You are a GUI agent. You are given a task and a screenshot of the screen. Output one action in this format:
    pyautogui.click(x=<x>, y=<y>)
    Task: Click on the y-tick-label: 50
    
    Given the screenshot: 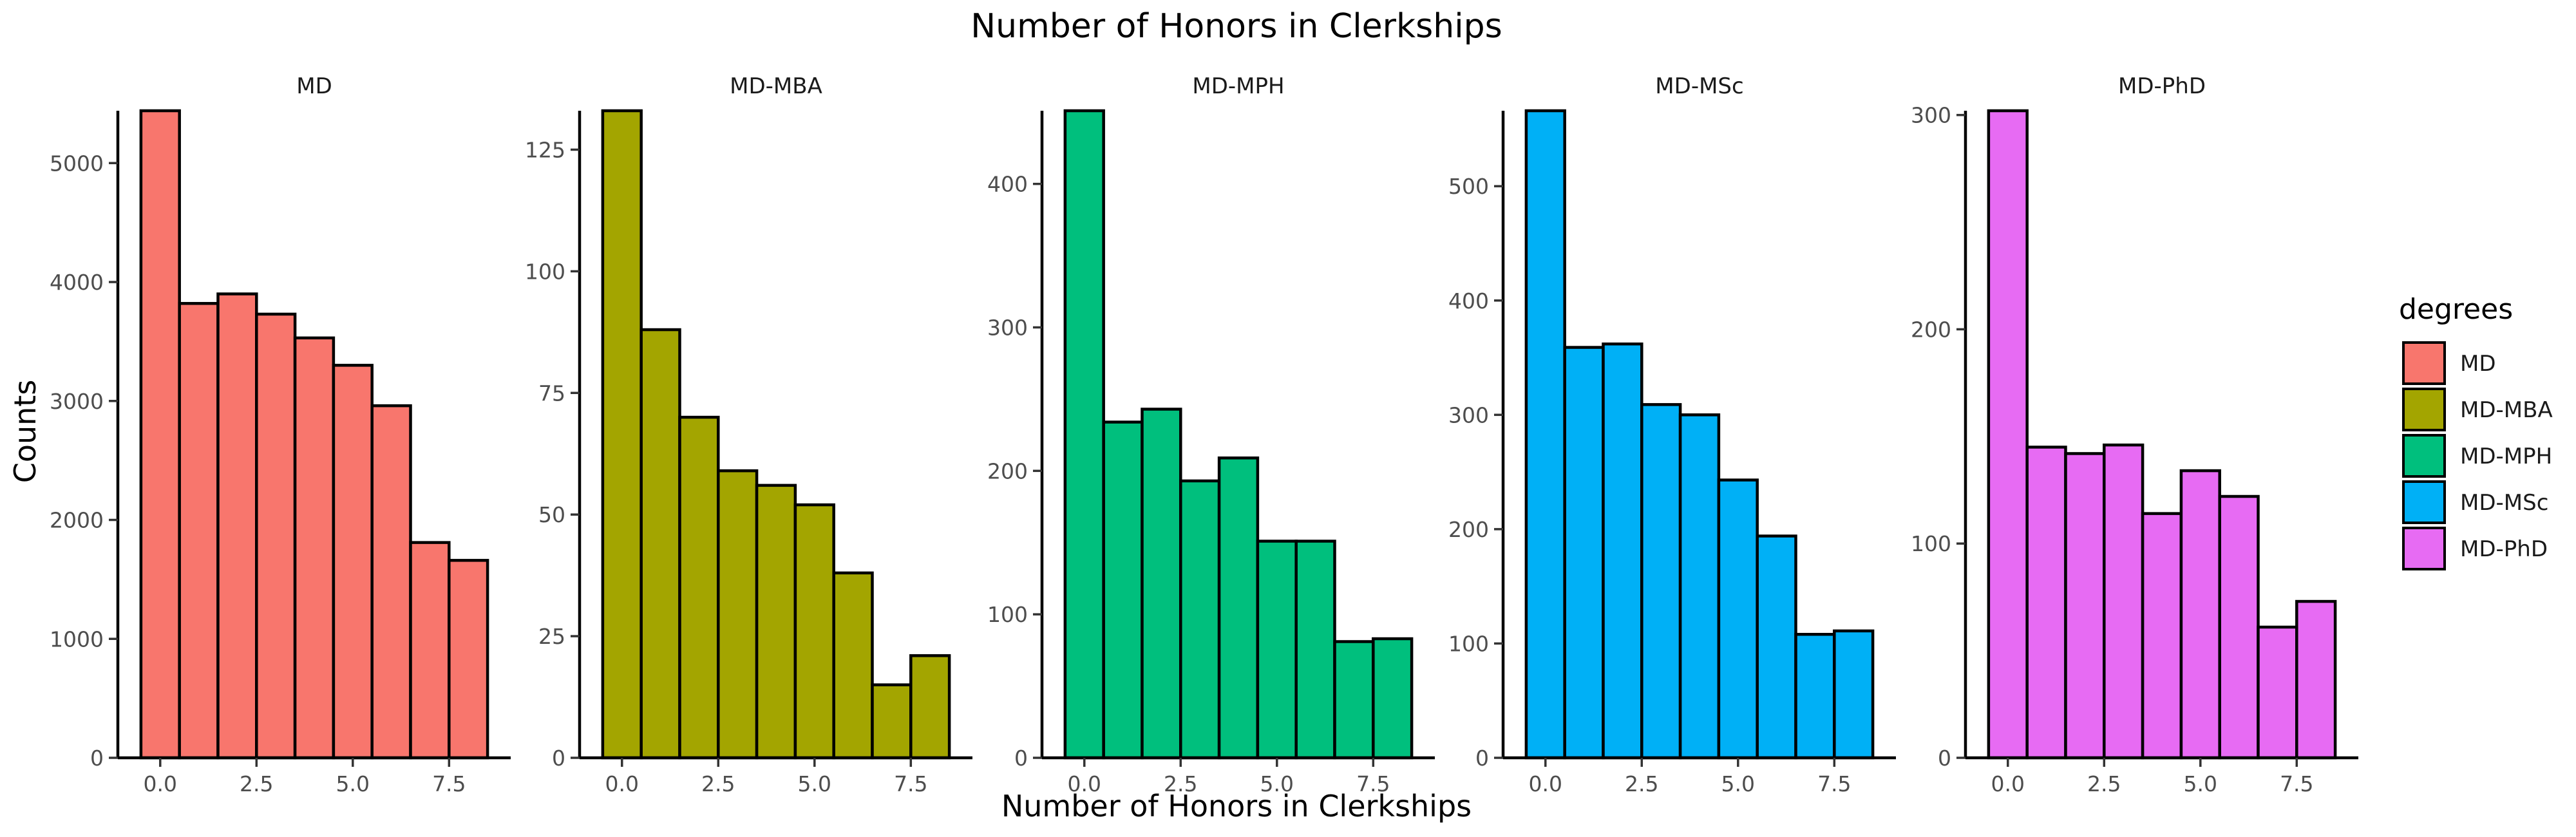 What is the action you would take?
    pyautogui.click(x=551, y=514)
    